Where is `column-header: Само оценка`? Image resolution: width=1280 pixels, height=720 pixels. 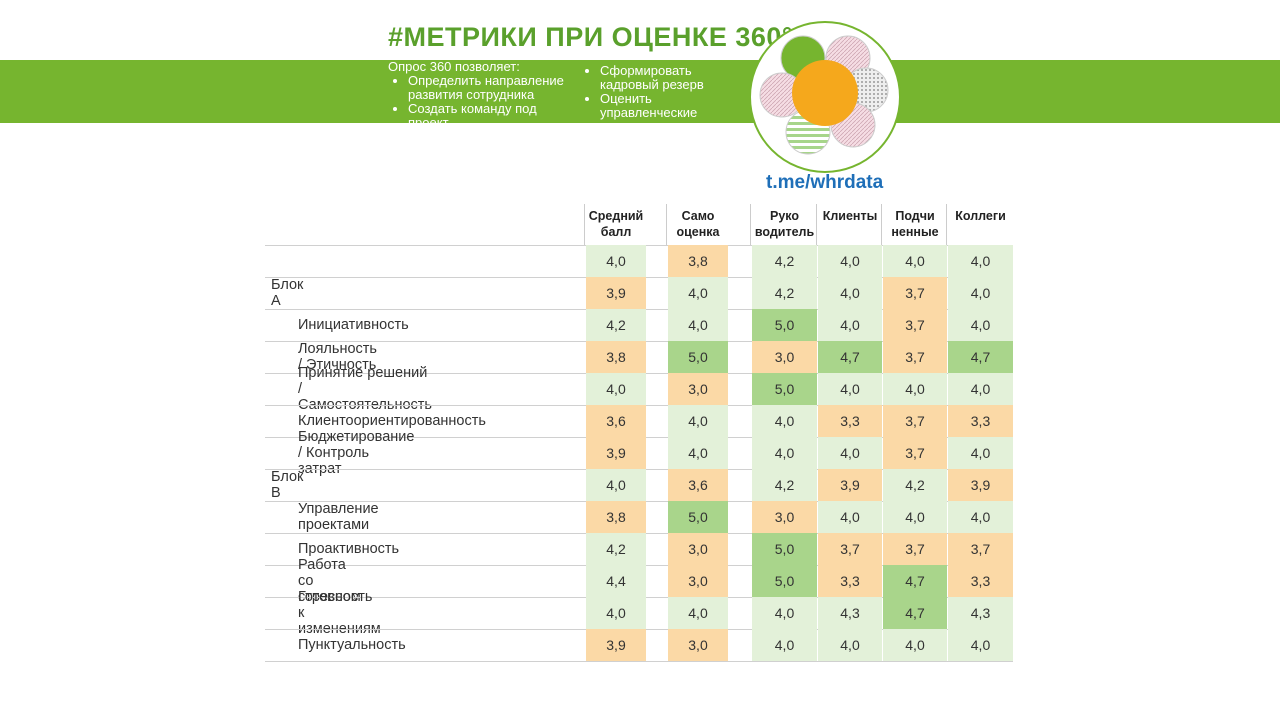 column-header: Само оценка is located at coordinates (698, 224).